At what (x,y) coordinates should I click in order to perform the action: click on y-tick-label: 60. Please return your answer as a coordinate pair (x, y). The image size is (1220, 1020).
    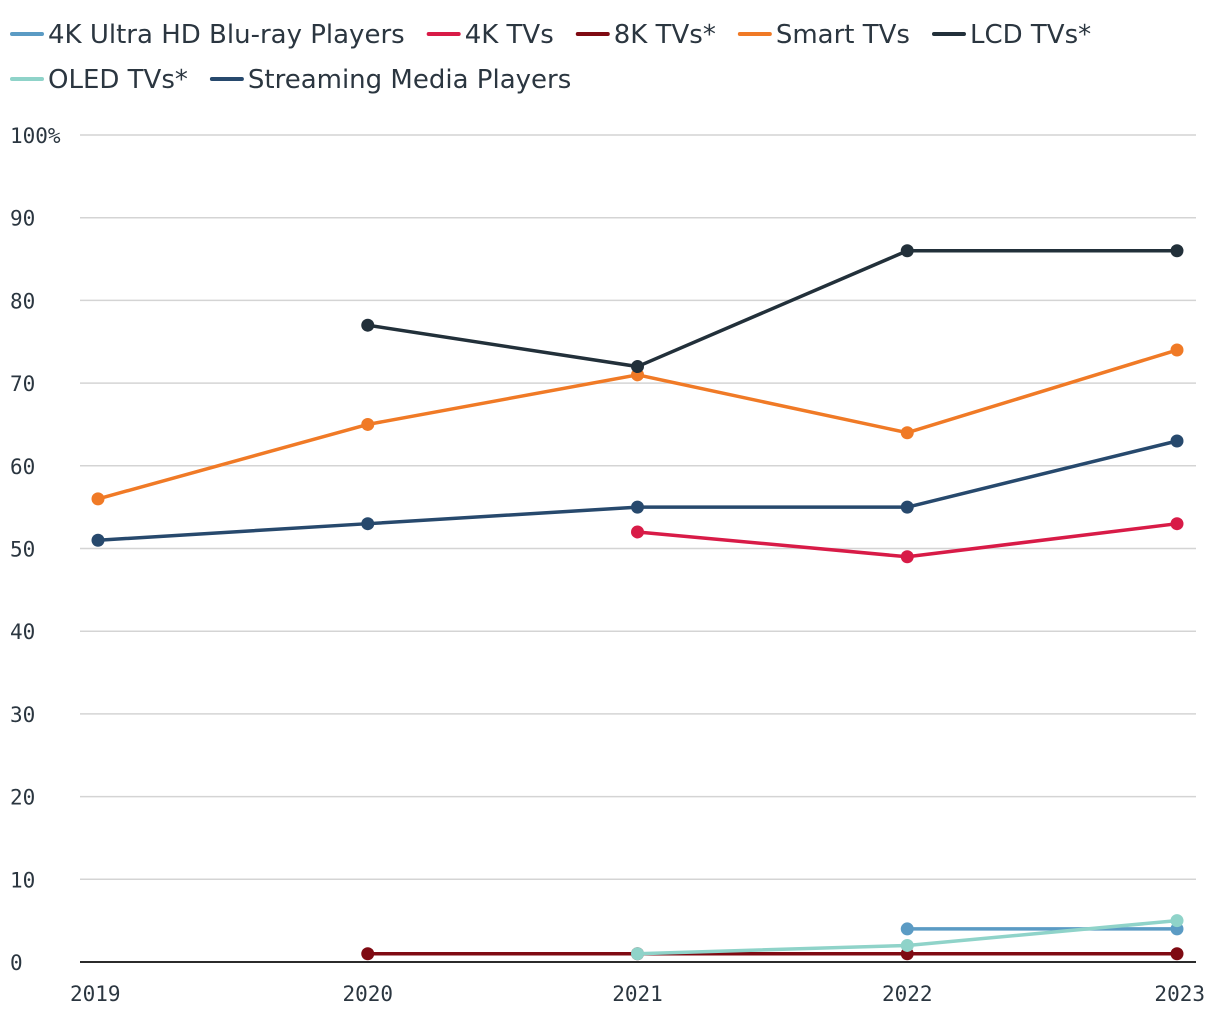
    Looking at the image, I should click on (22, 467).